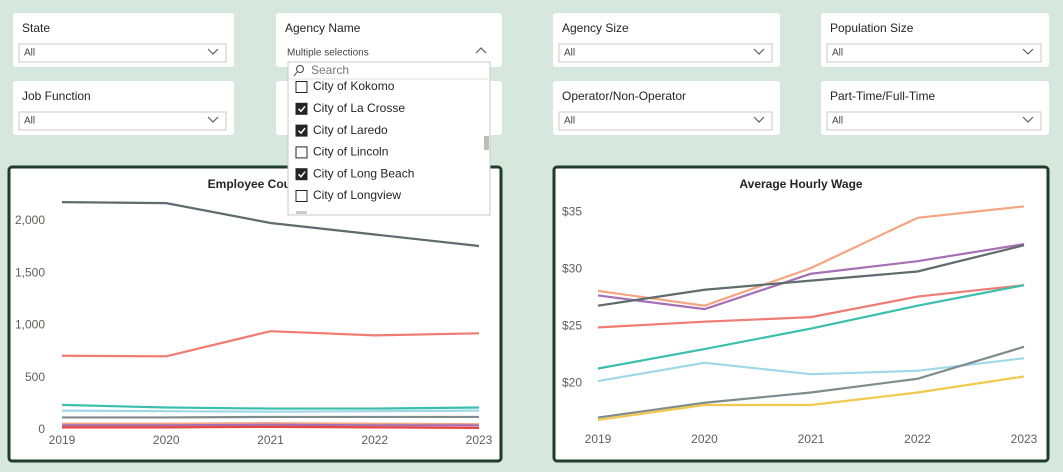  Describe the element at coordinates (389, 138) in the screenshot. I see `dropdown-panel` at that location.